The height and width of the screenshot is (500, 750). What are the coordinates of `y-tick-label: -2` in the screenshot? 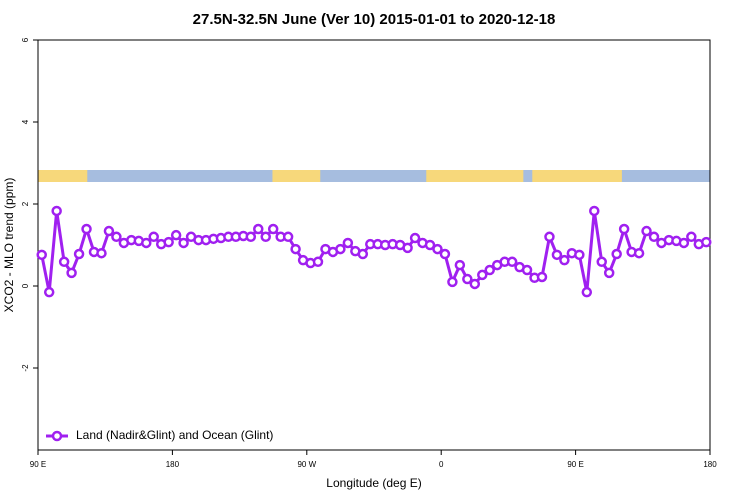 It's located at (25, 368).